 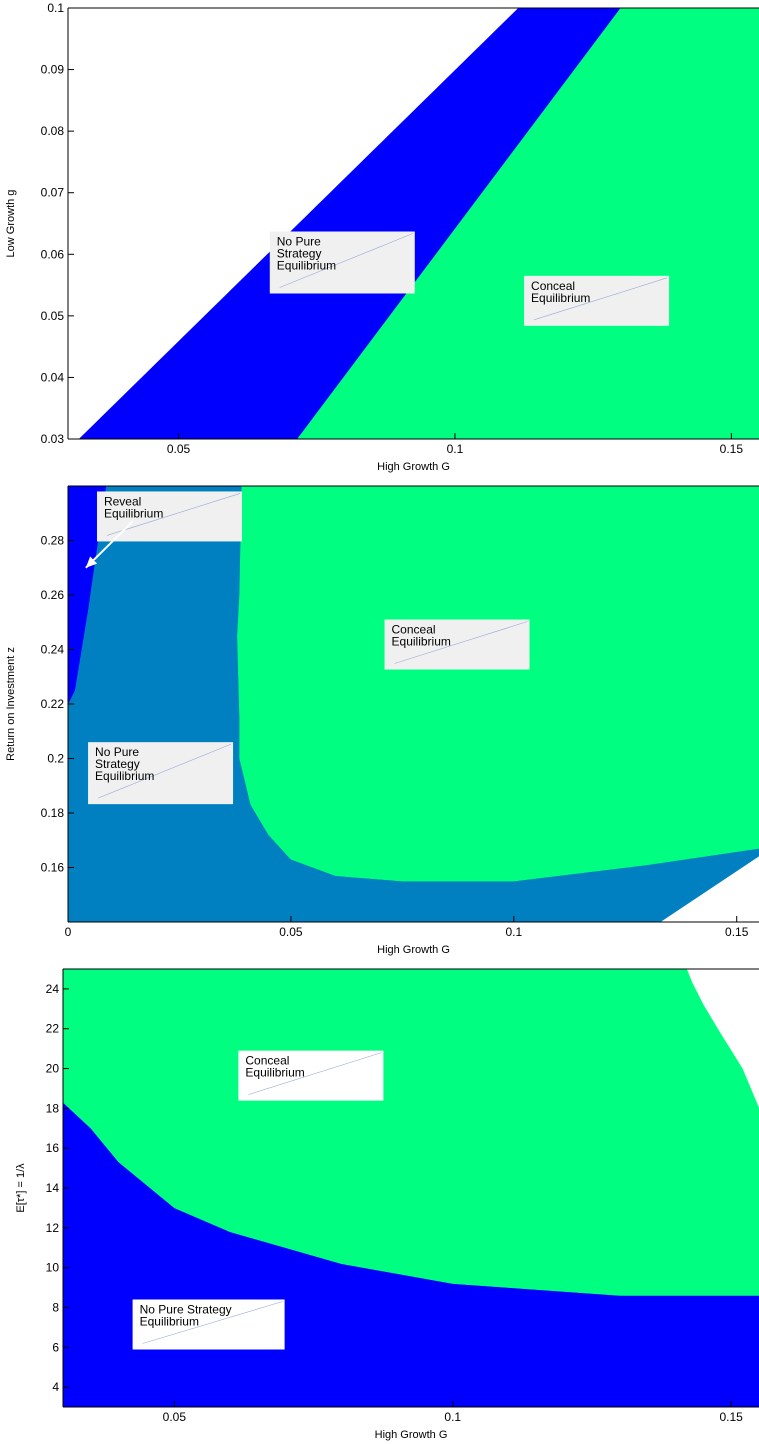 I want to click on arrow-head, so click(x=91, y=562).